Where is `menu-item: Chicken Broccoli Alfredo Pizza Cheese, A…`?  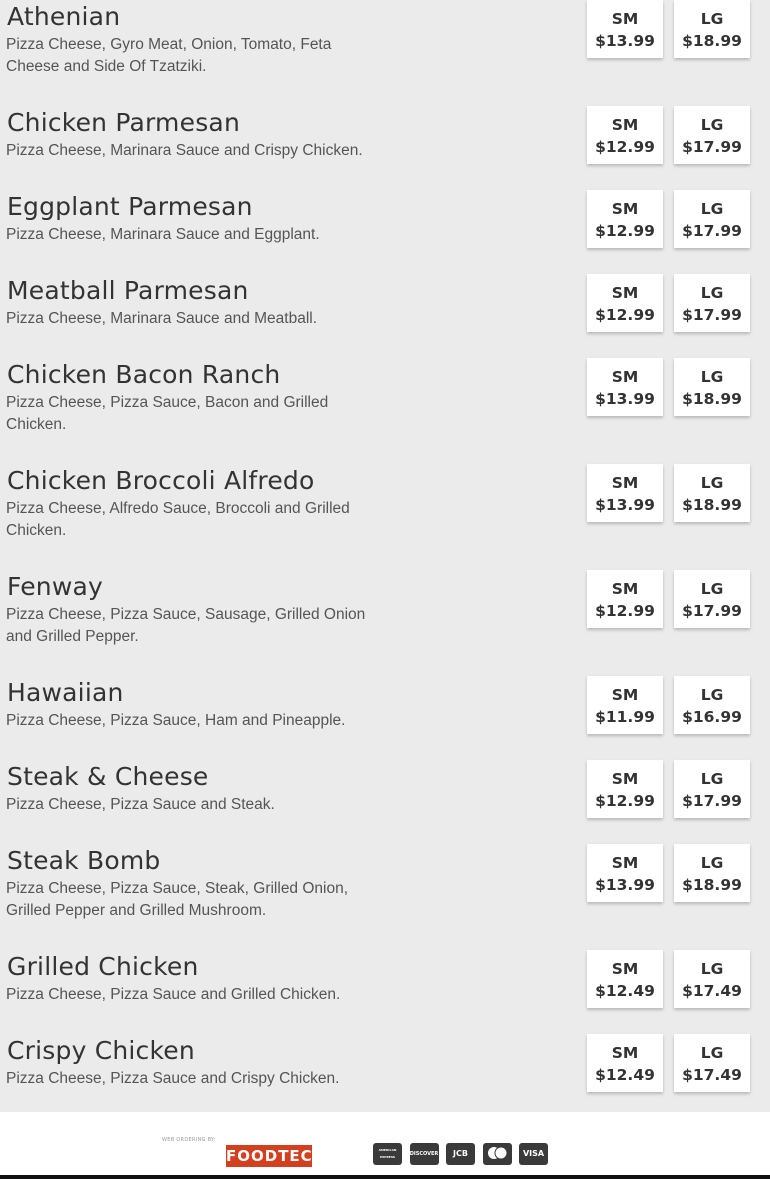
menu-item: Chicken Broccoli Alfredo Pizza Cheese, A… is located at coordinates (385, 517).